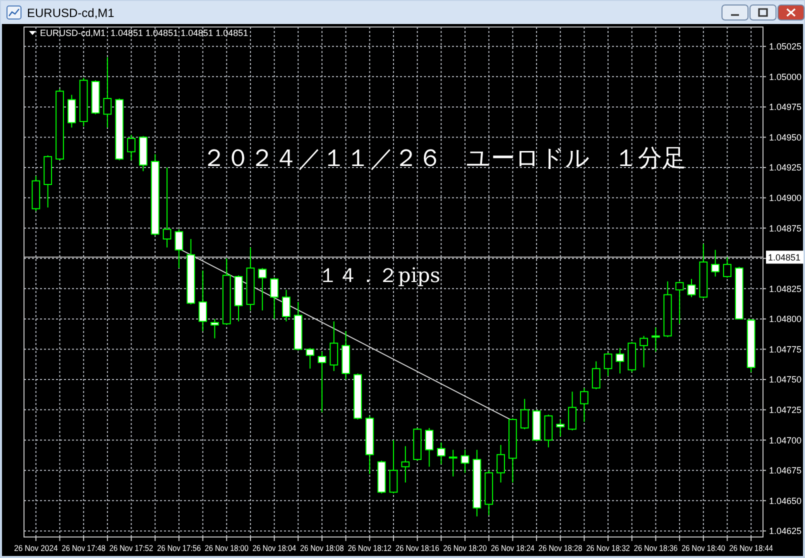 The image size is (805, 558). I want to click on ref-line-label: 1.04851, so click(784, 257).